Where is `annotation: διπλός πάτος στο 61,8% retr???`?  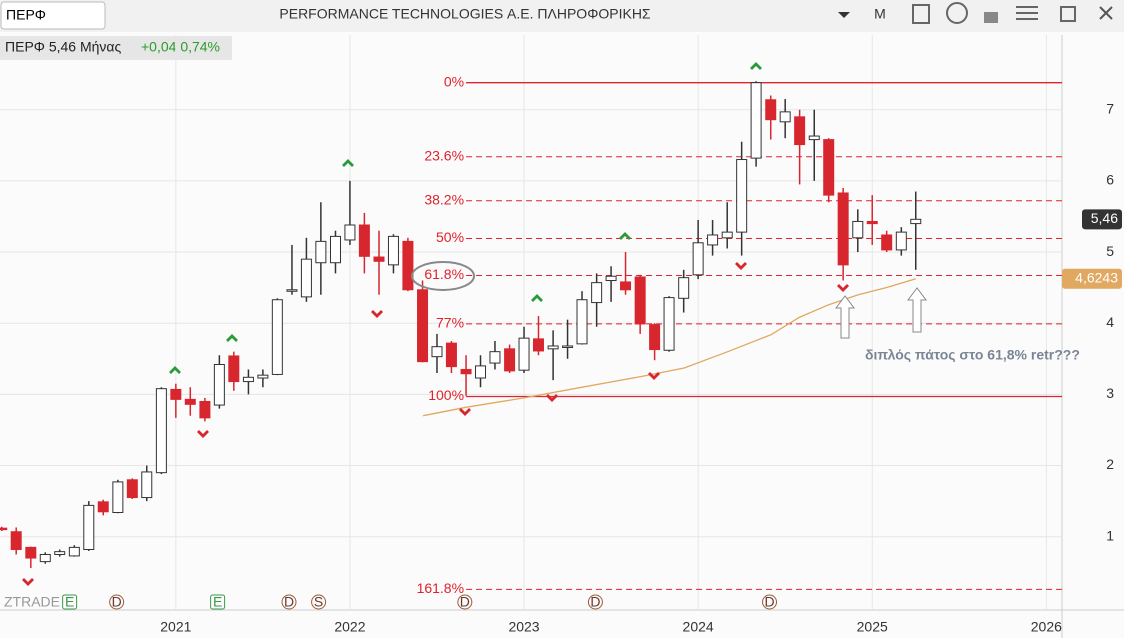
annotation: διπλός πάτος στο 61,8% retr??? is located at coordinates (972, 355).